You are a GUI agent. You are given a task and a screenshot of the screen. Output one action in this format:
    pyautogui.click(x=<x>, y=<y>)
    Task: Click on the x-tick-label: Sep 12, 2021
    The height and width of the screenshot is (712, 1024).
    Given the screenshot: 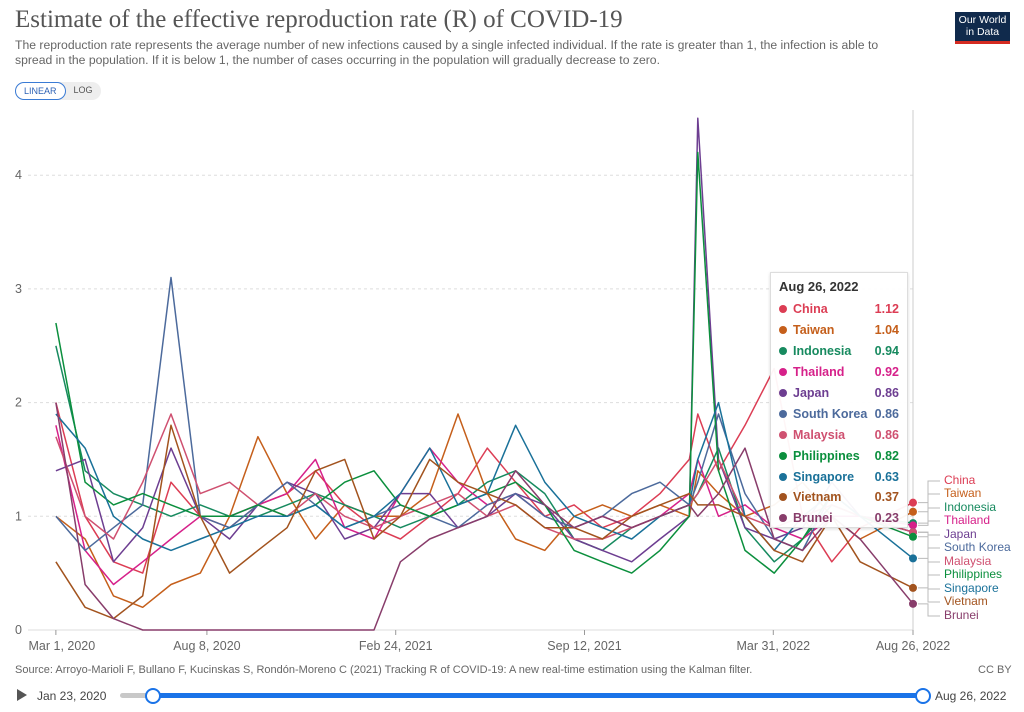 What is the action you would take?
    pyautogui.click(x=584, y=646)
    